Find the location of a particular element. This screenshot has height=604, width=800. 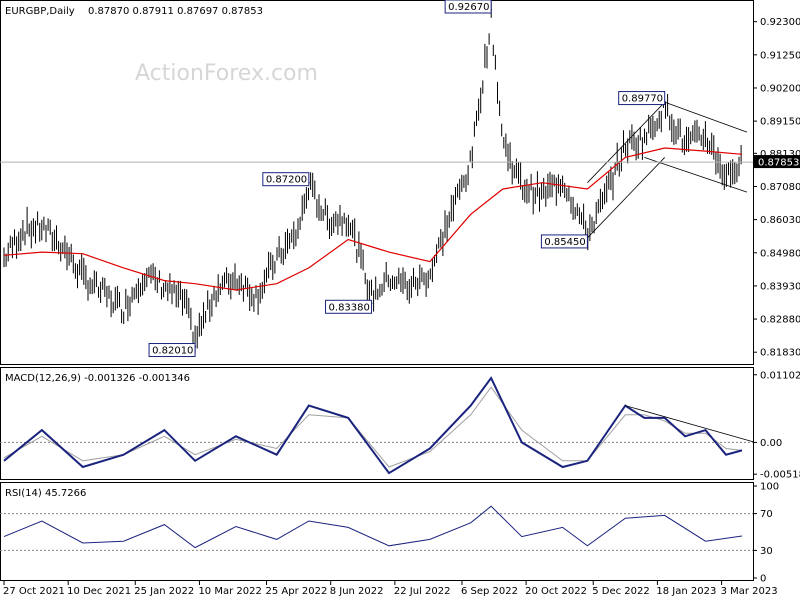

time-tick-label: 20 Oct 2022 is located at coordinates (556, 591).